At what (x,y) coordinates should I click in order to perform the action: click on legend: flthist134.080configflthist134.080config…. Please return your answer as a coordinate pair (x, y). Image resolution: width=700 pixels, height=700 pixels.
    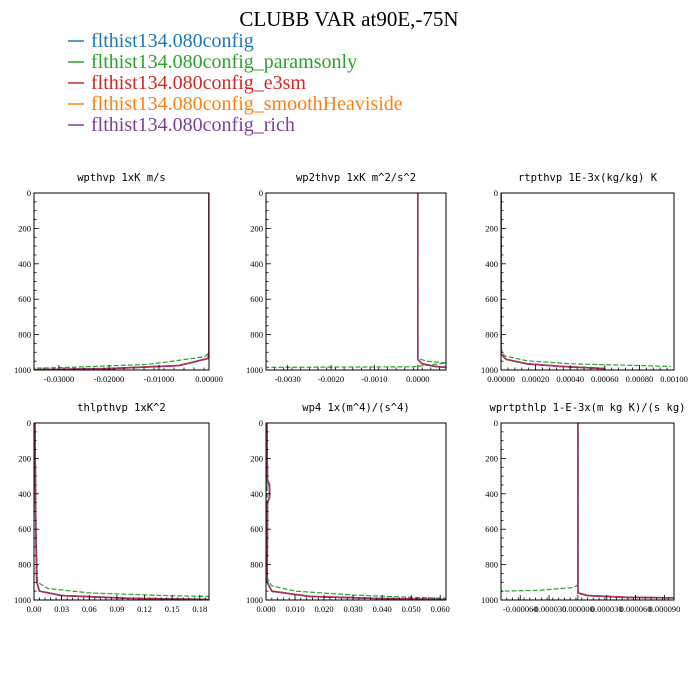
    Looking at the image, I should click on (235, 83).